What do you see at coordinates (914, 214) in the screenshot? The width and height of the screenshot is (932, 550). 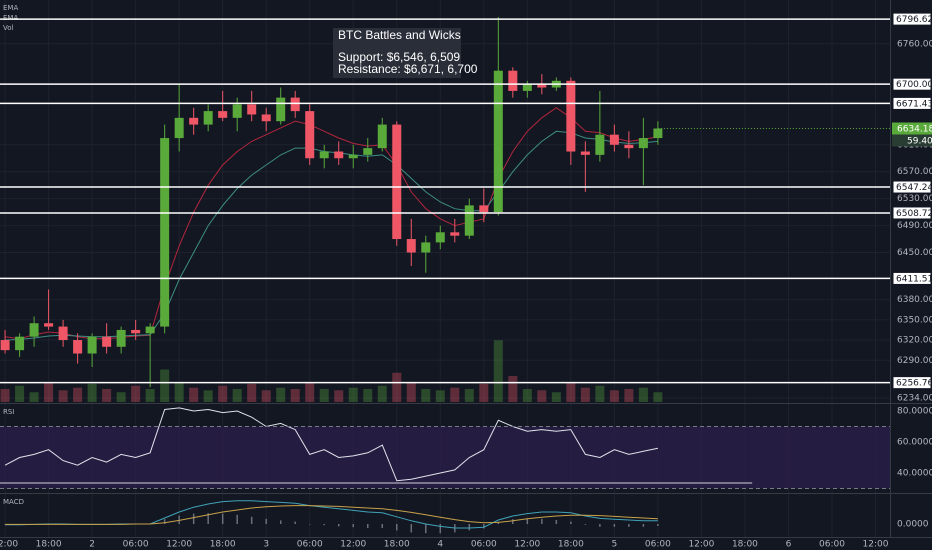 I see `level-label: 6508.72` at bounding box center [914, 214].